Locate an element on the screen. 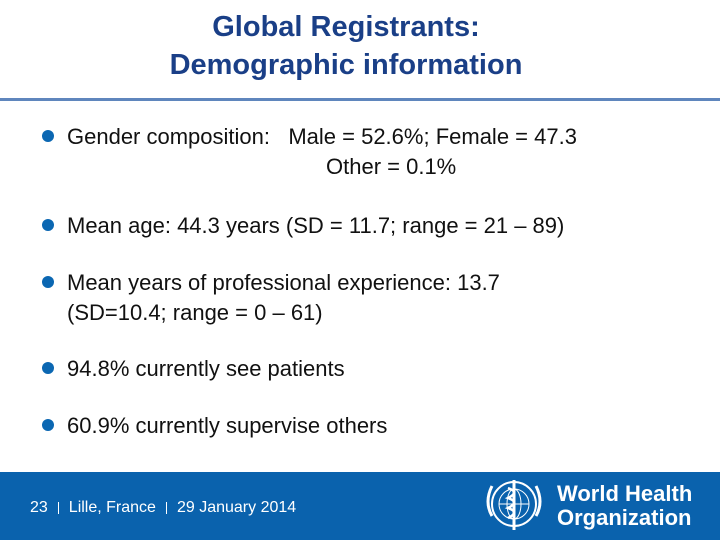  bullet-line-1: 94.8% currently see patients is located at coordinates (206, 368).